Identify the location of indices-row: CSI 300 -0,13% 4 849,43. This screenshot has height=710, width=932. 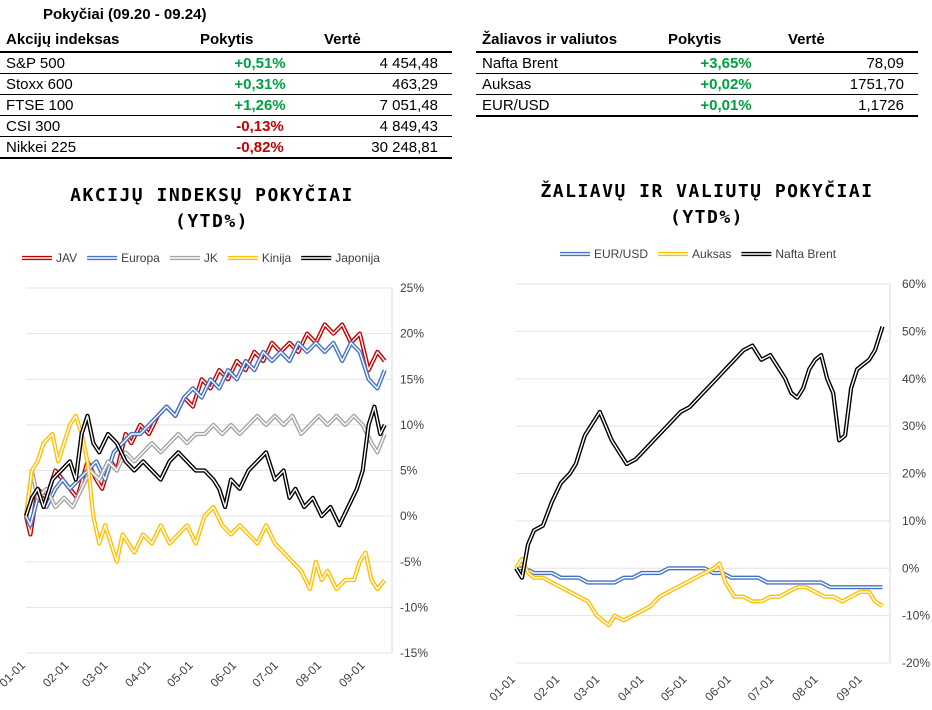
(226, 126).